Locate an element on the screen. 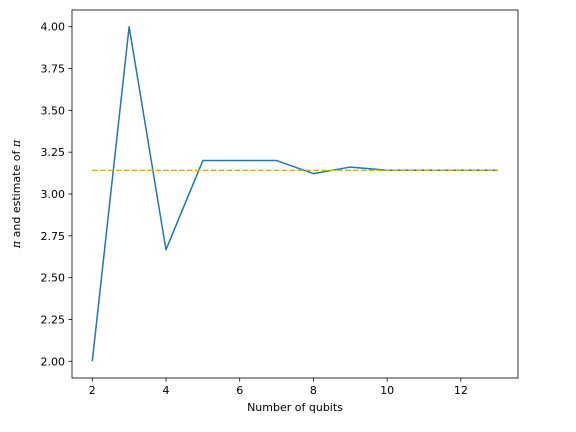 The image size is (576, 432). y-axis-label: π and estimate of π is located at coordinates (16, 194).